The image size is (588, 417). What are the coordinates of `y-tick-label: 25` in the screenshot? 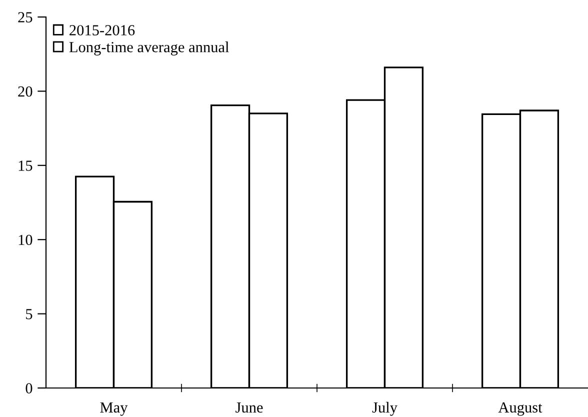 It's located at (25, 17).